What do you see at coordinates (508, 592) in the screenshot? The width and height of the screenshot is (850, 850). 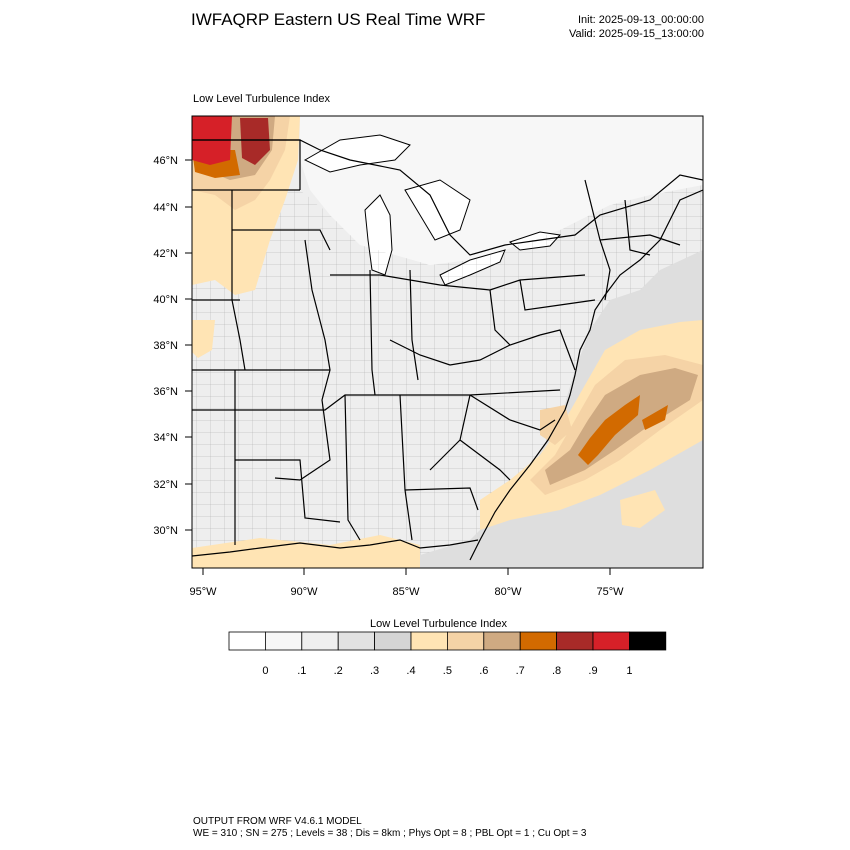 I see `lon-label: 80°W` at bounding box center [508, 592].